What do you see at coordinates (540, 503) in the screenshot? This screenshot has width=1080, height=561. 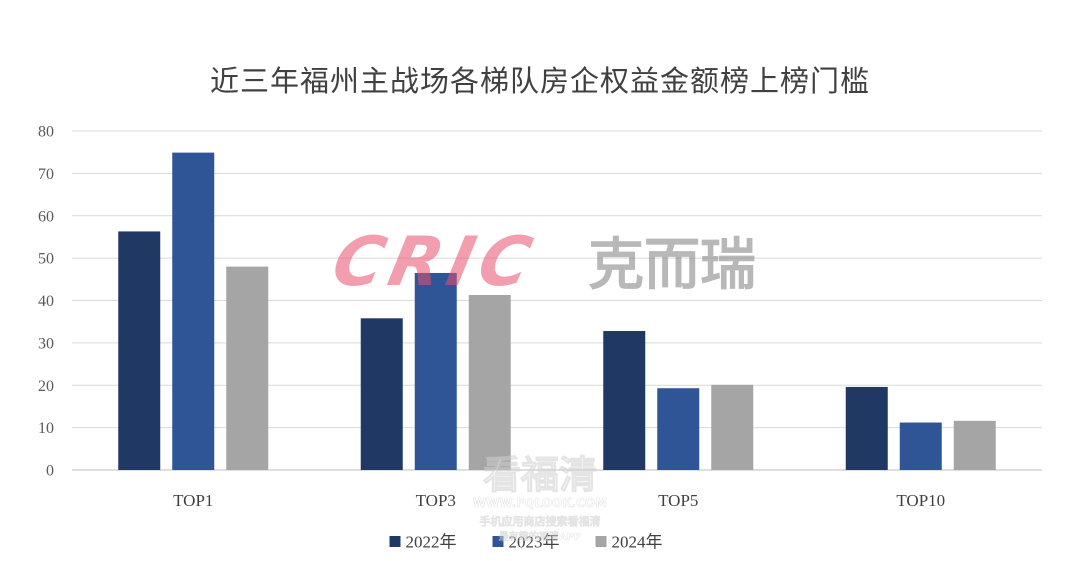 I see `fqlook-url: WWW.FQLOOK.COM` at bounding box center [540, 503].